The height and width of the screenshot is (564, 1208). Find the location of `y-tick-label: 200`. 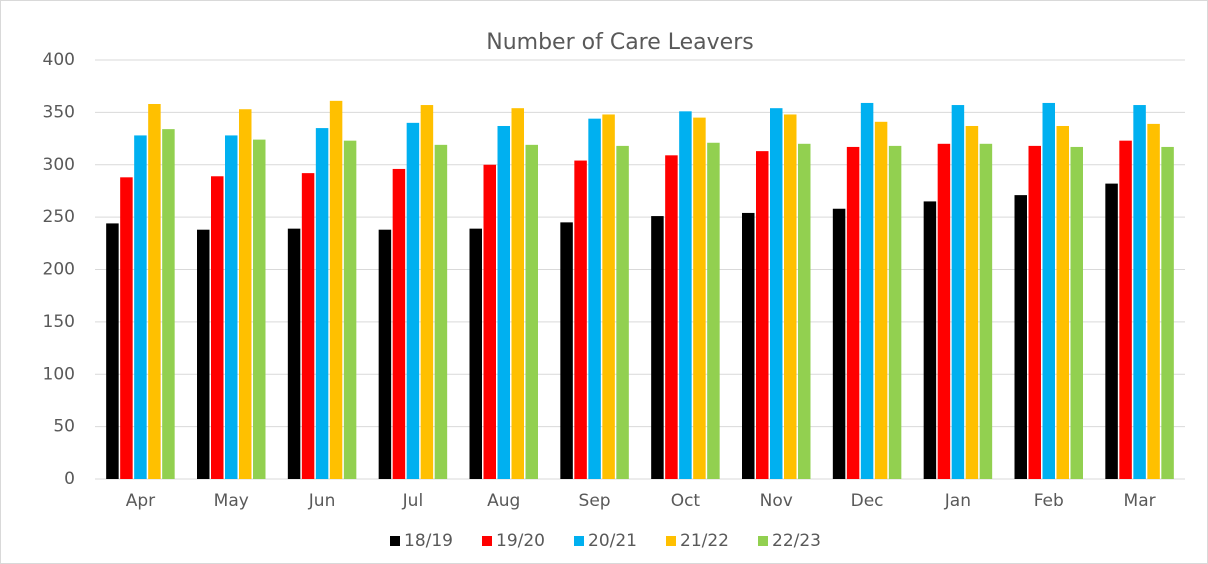

y-tick-label: 200 is located at coordinates (59, 270).